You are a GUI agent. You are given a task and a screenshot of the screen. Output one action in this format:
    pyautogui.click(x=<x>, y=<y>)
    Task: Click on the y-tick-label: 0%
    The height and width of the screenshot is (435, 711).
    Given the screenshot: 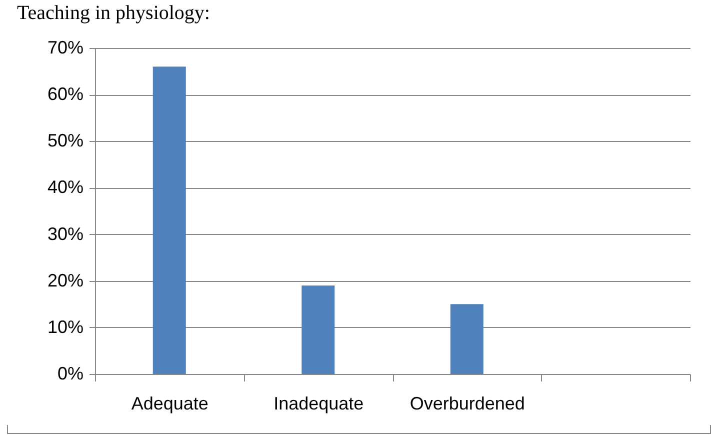 What is the action you would take?
    pyautogui.click(x=70, y=374)
    